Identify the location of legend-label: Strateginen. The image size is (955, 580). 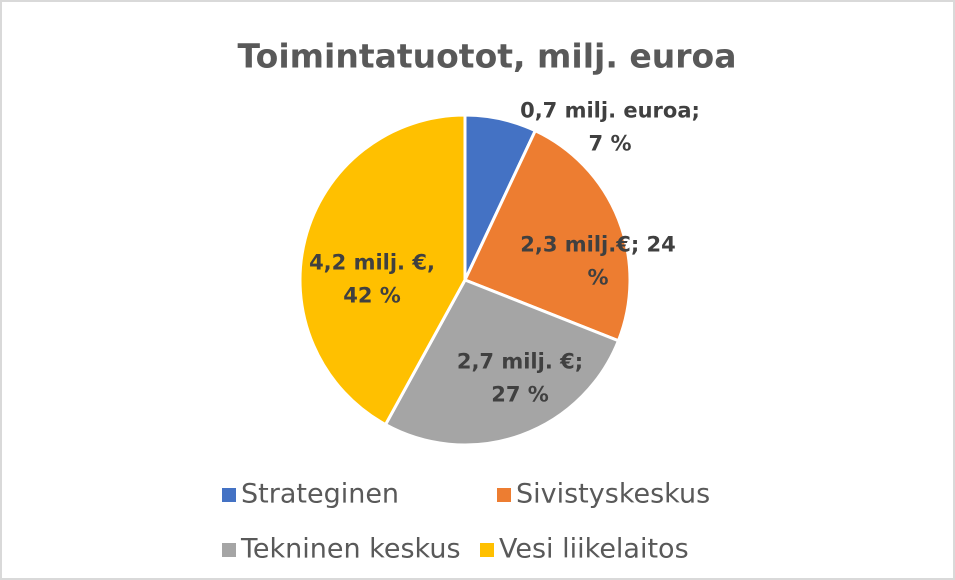
(320, 494).